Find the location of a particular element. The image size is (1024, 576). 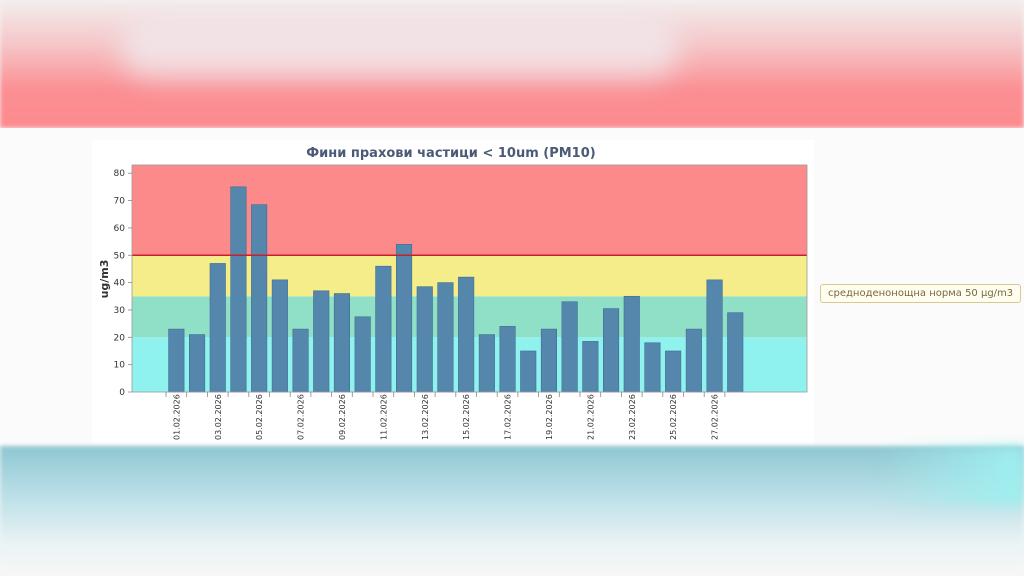

bar-11.02.2026 is located at coordinates (383, 329).